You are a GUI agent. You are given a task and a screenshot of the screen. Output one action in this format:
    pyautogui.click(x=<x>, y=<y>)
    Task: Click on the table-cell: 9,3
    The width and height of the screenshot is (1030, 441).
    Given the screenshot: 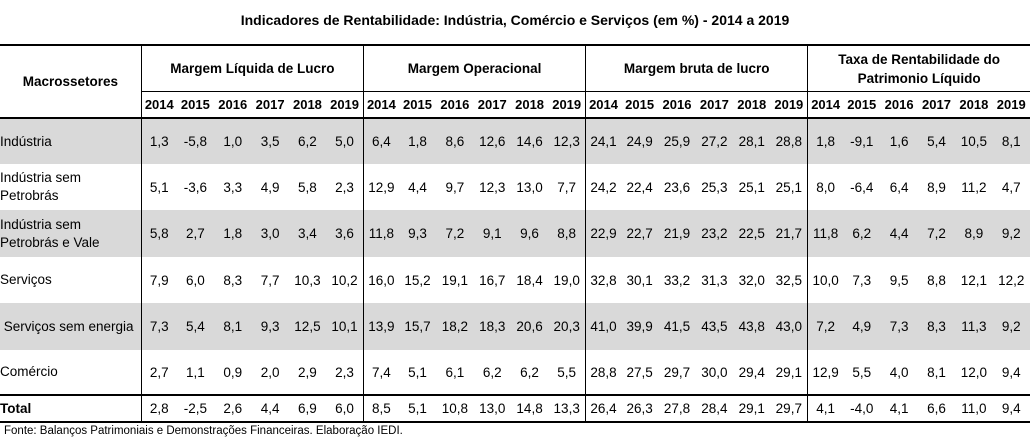 What is the action you would take?
    pyautogui.click(x=417, y=233)
    